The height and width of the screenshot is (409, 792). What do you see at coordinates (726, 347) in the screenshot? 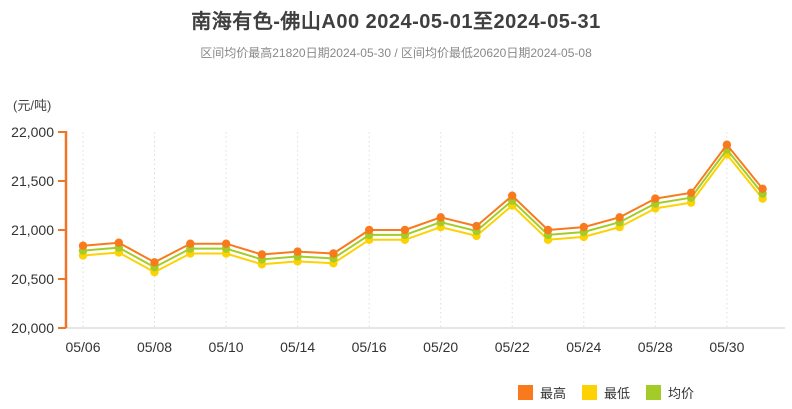
I see `x-tick-label: 05/30` at bounding box center [726, 347].